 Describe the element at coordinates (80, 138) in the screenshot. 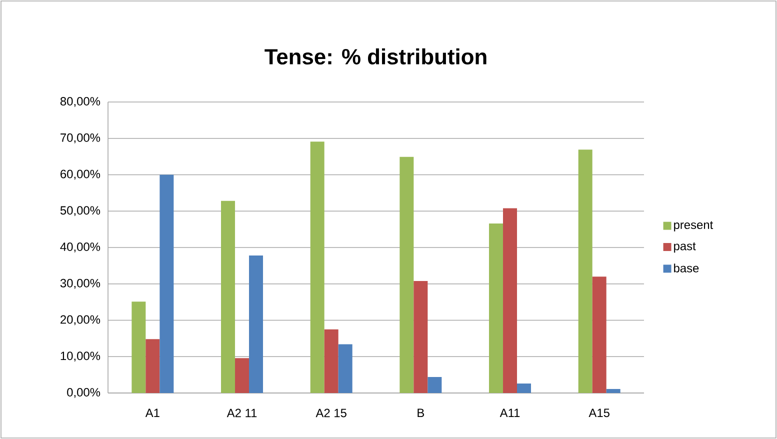

I see `y-tick-label: 70,00%` at that location.